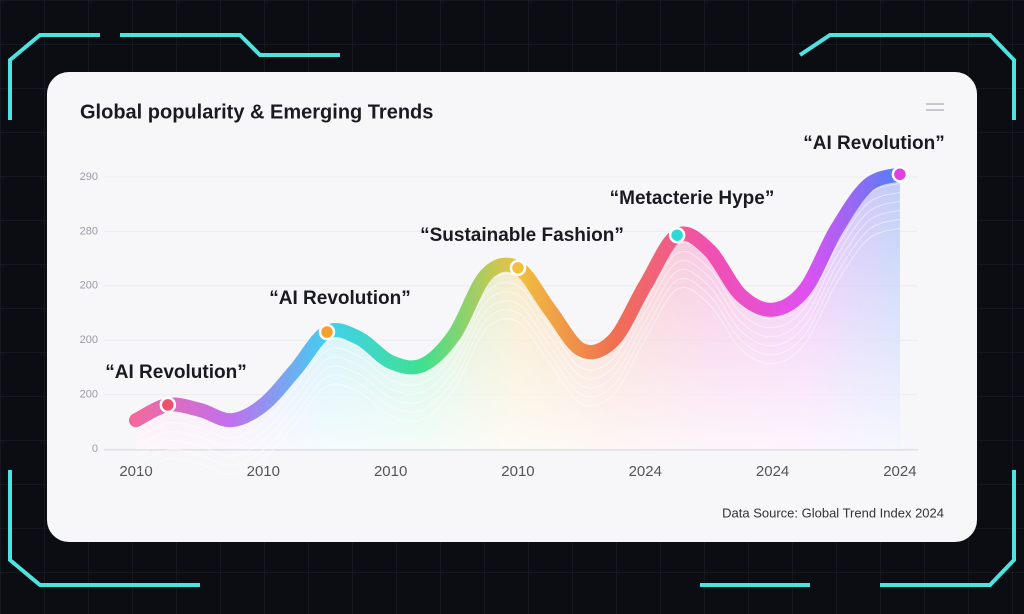  I want to click on chart-title: Global popularity & Emerging Trends, so click(256, 112).